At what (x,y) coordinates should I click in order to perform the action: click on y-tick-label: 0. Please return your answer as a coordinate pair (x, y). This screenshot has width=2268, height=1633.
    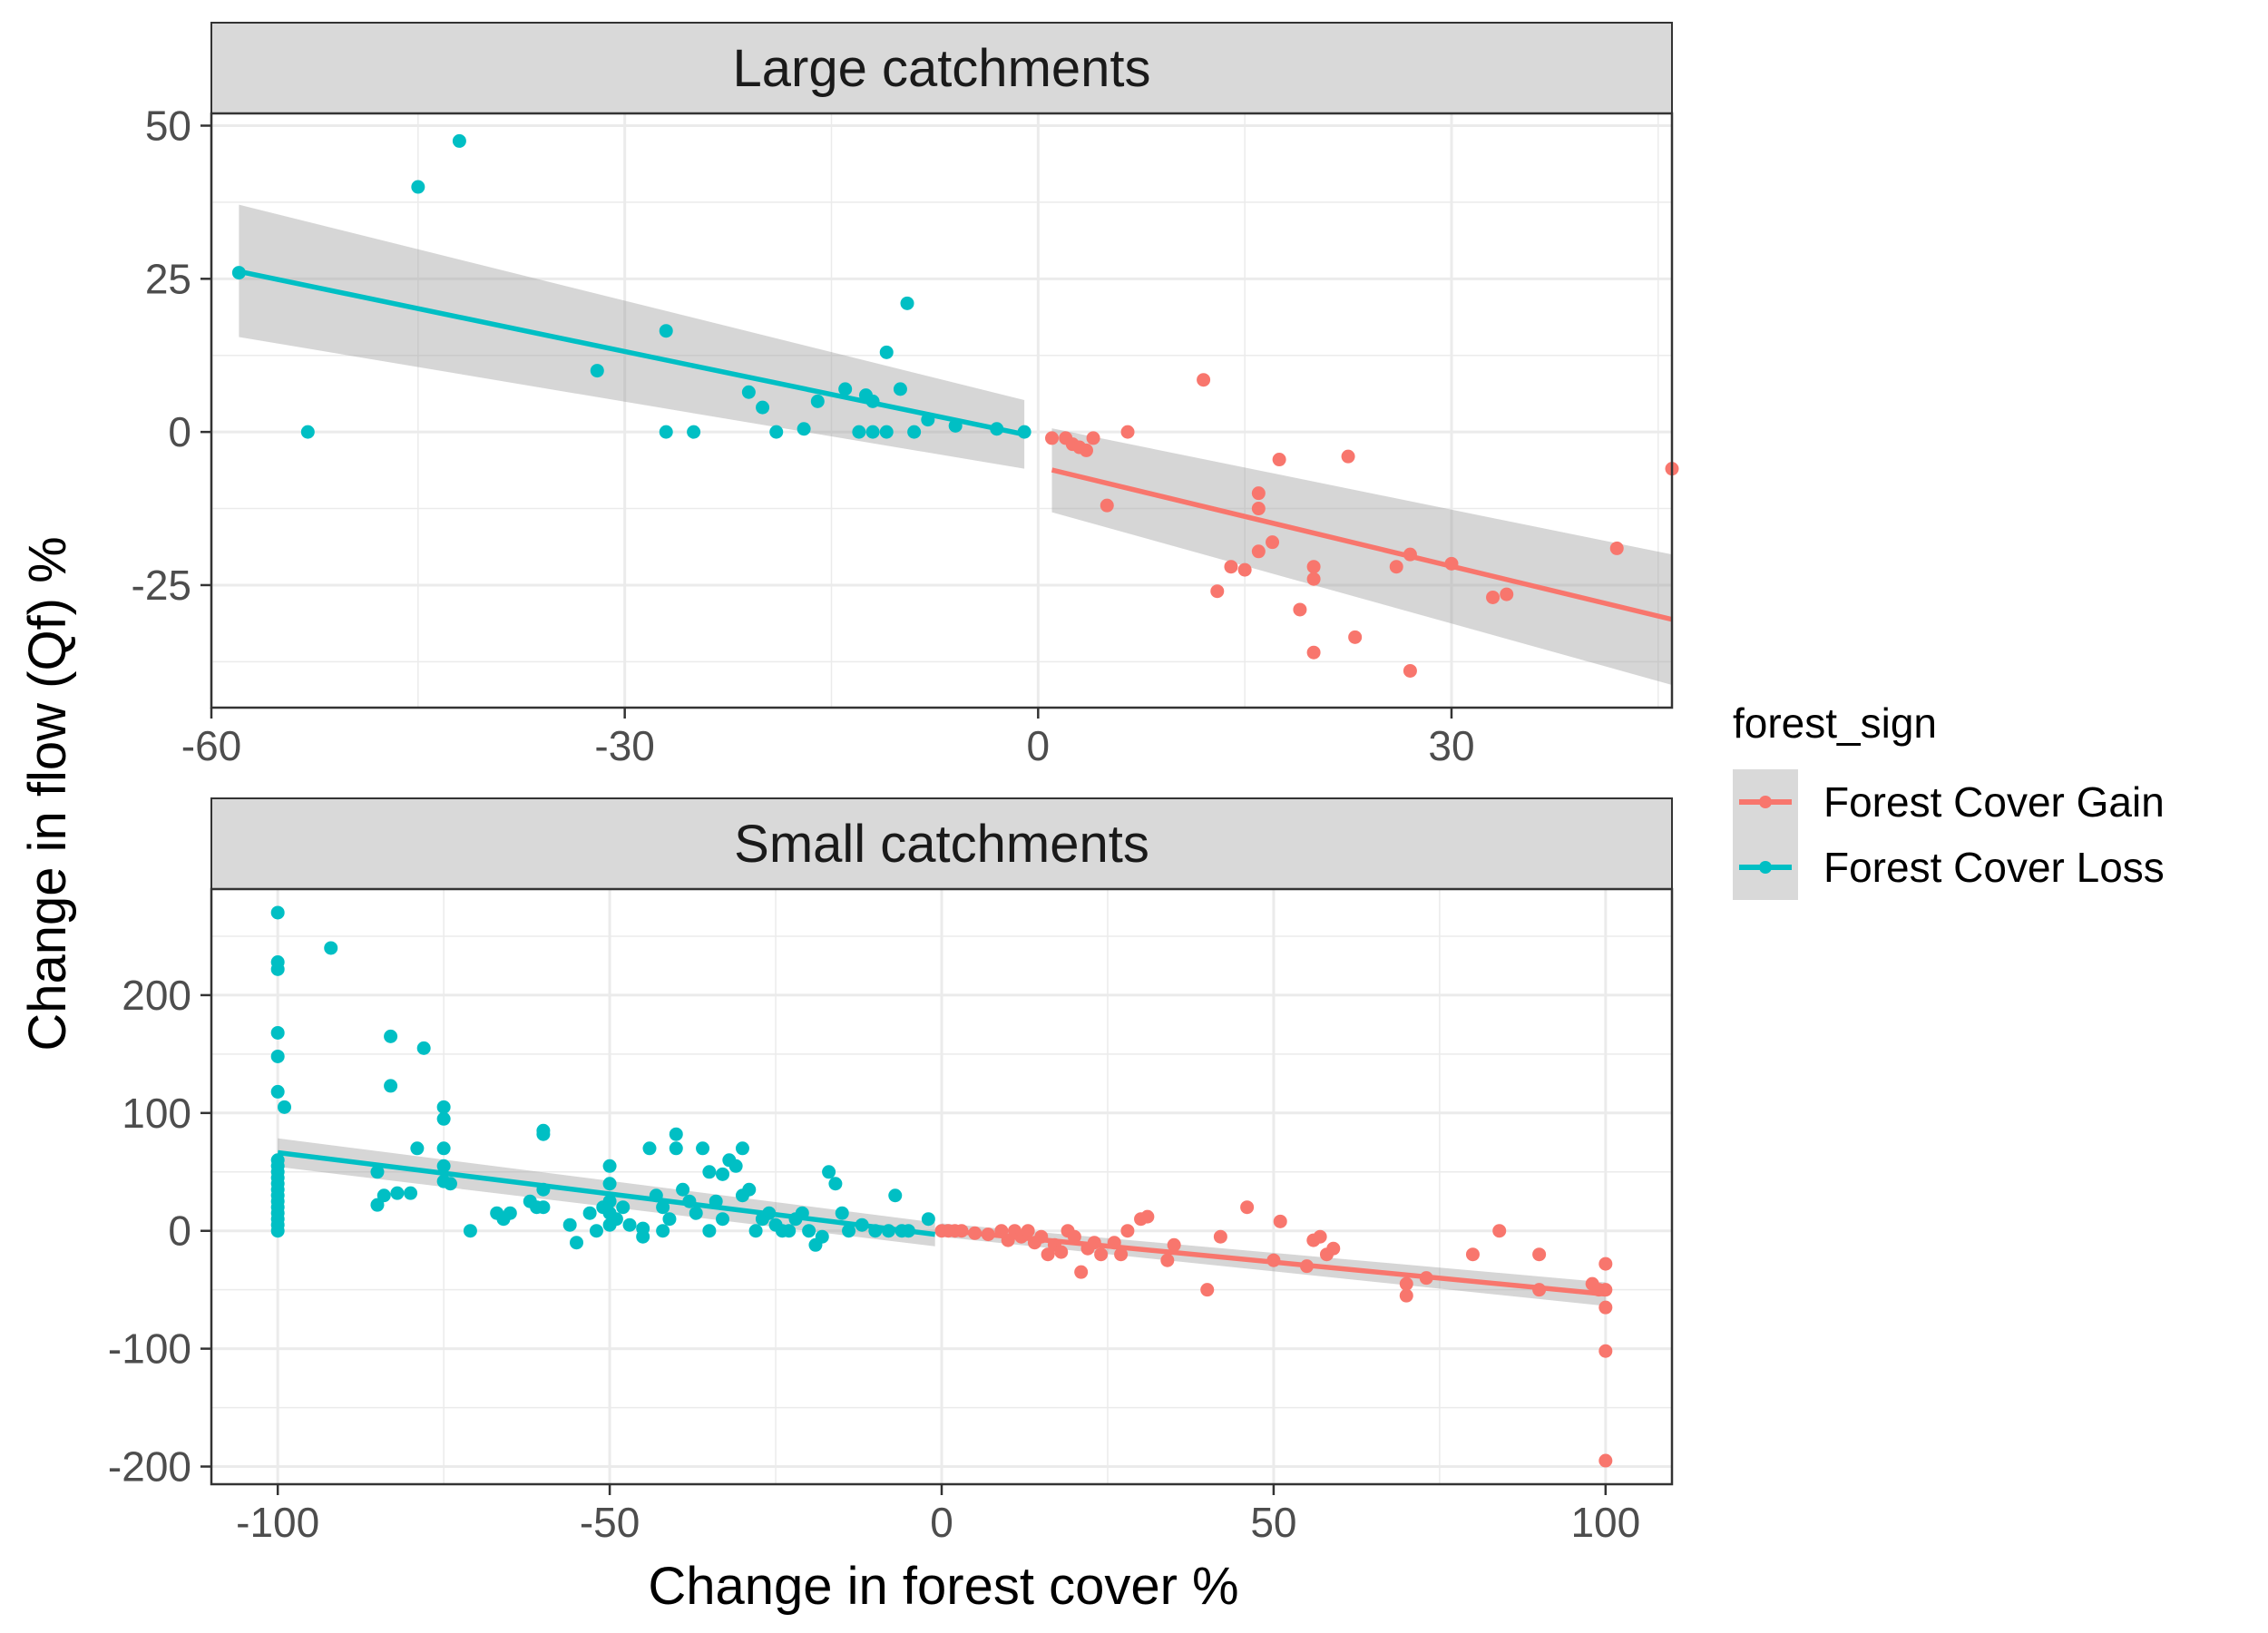
    Looking at the image, I should click on (180, 431).